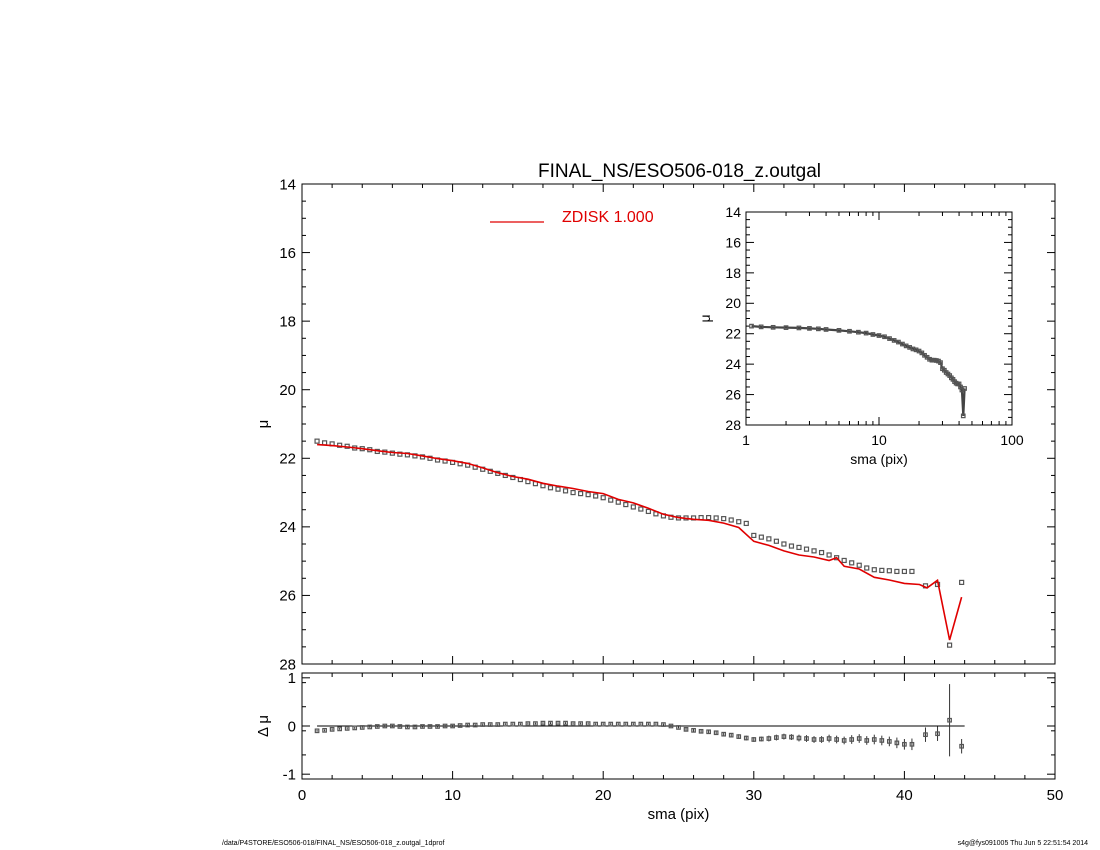 The image size is (1100, 850). I want to click on inset-xtick-label: 1, so click(746, 440).